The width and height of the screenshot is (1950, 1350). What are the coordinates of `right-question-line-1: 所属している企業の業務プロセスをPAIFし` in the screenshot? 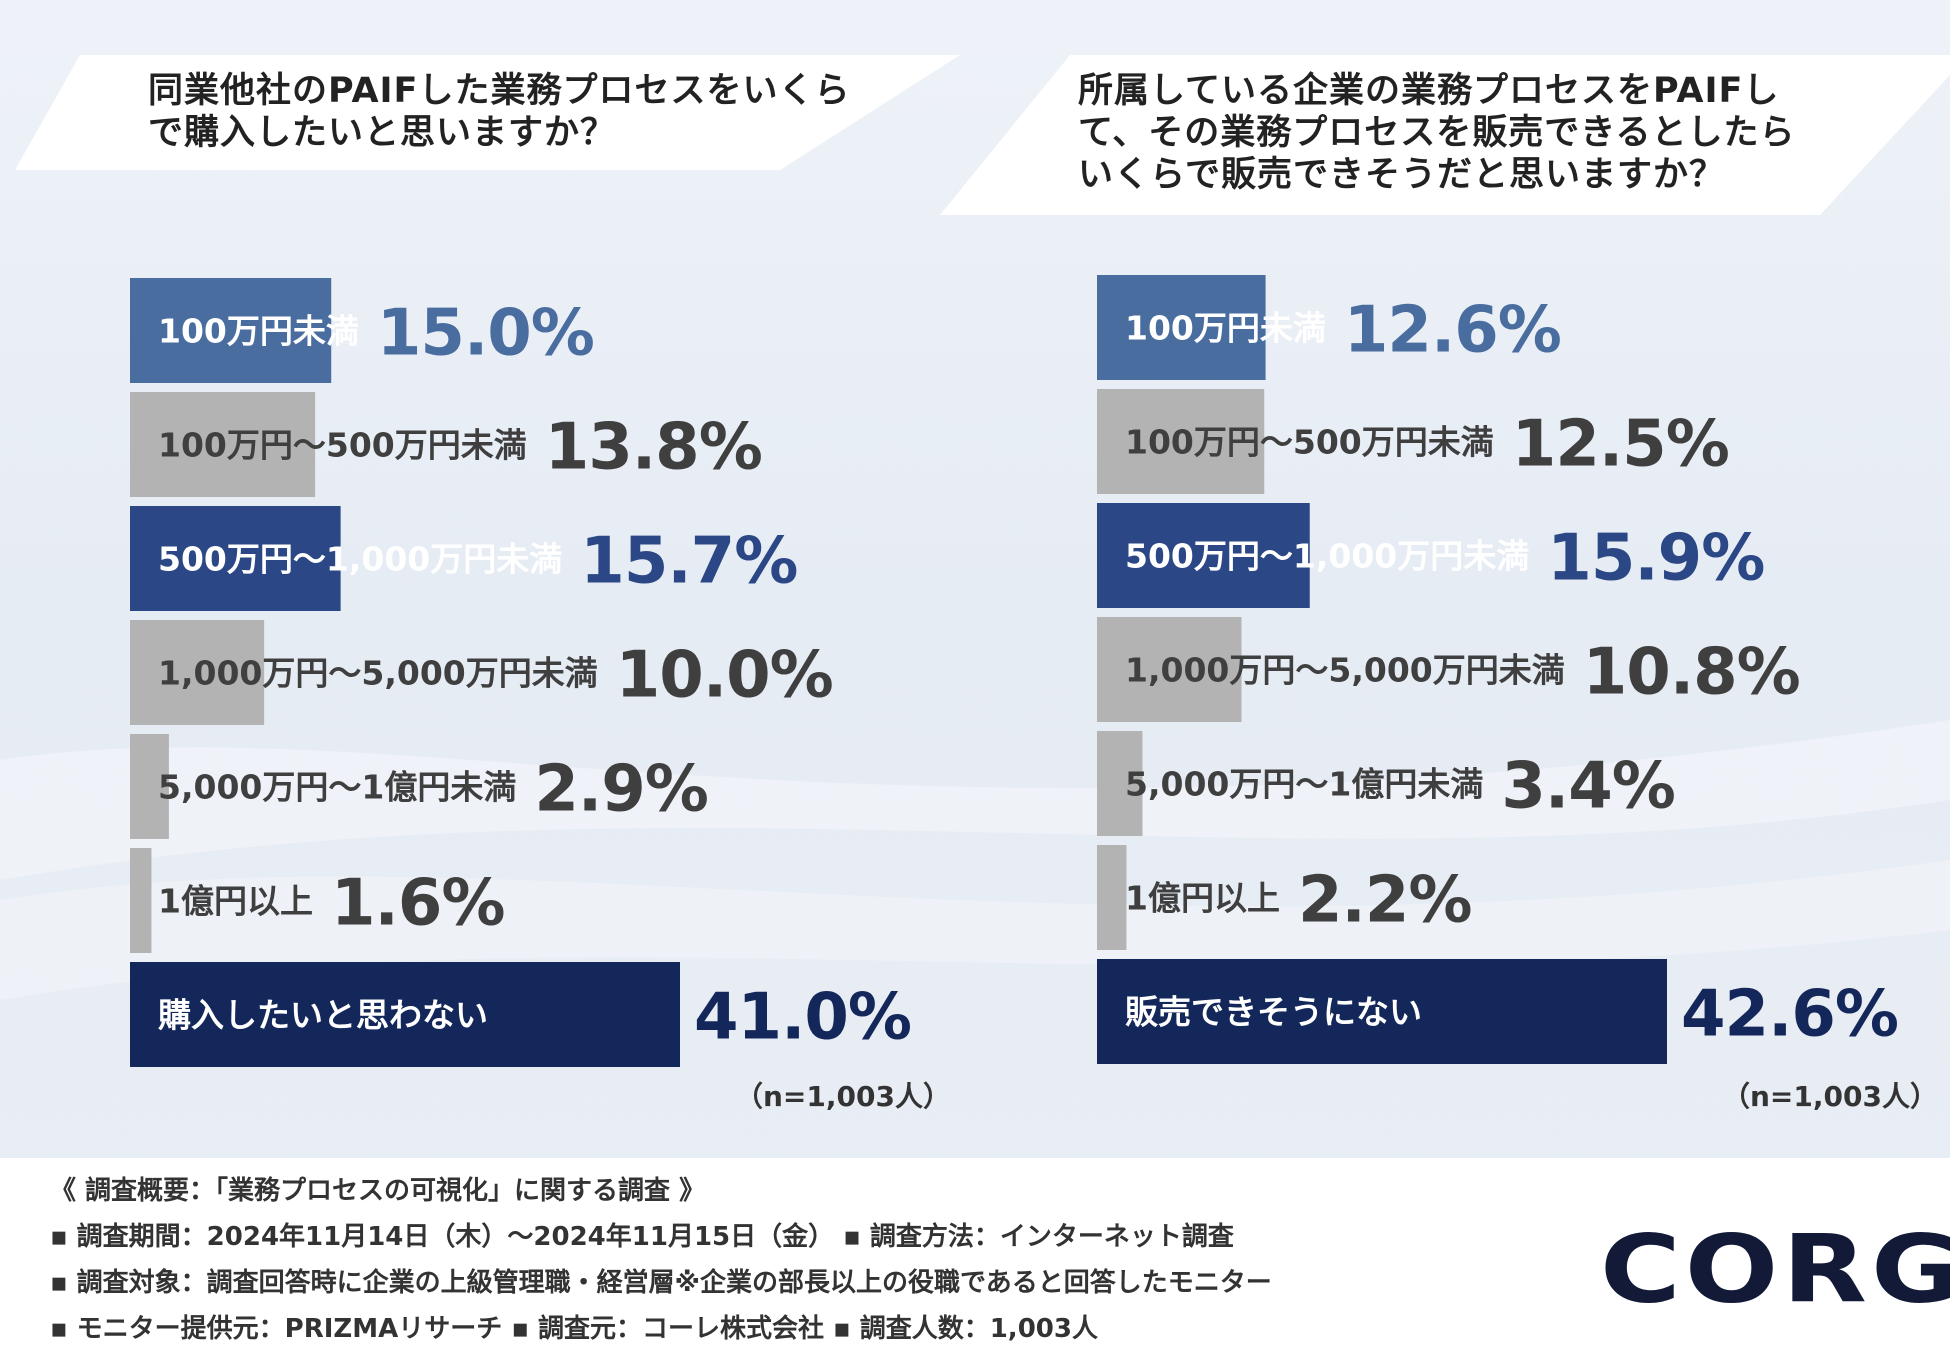 It's located at (1429, 91).